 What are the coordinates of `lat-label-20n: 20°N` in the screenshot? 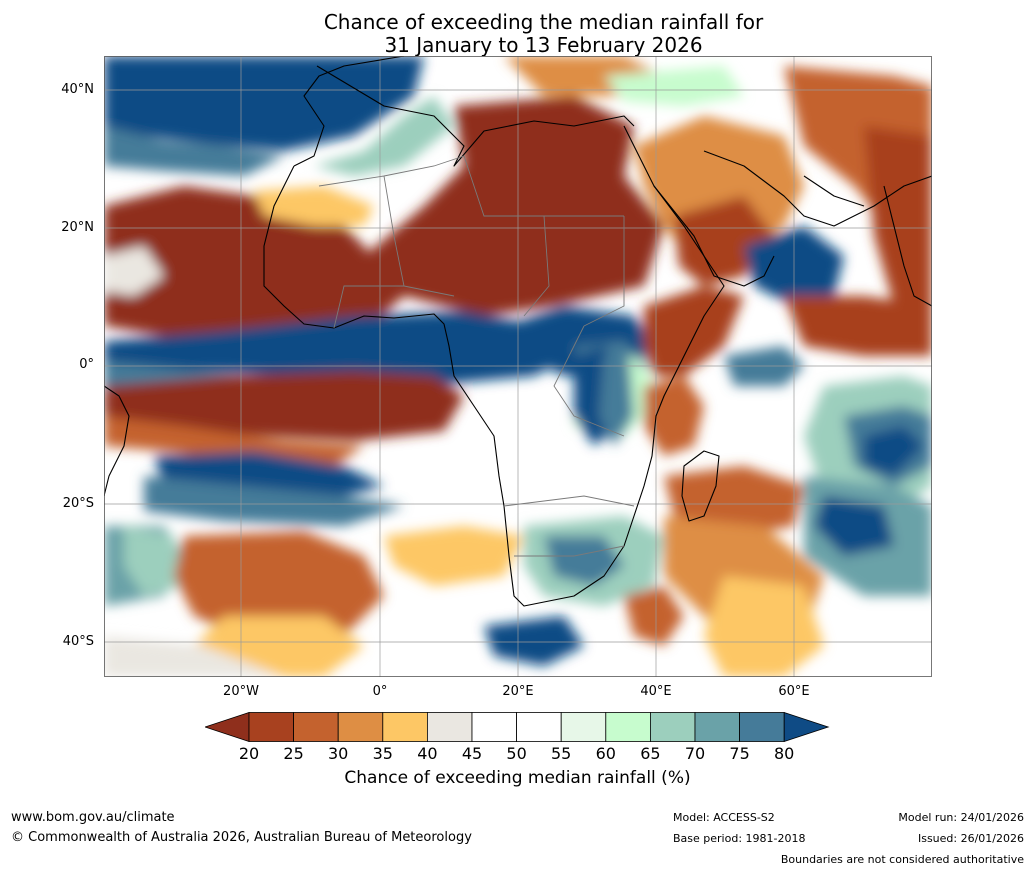 It's located at (77, 227).